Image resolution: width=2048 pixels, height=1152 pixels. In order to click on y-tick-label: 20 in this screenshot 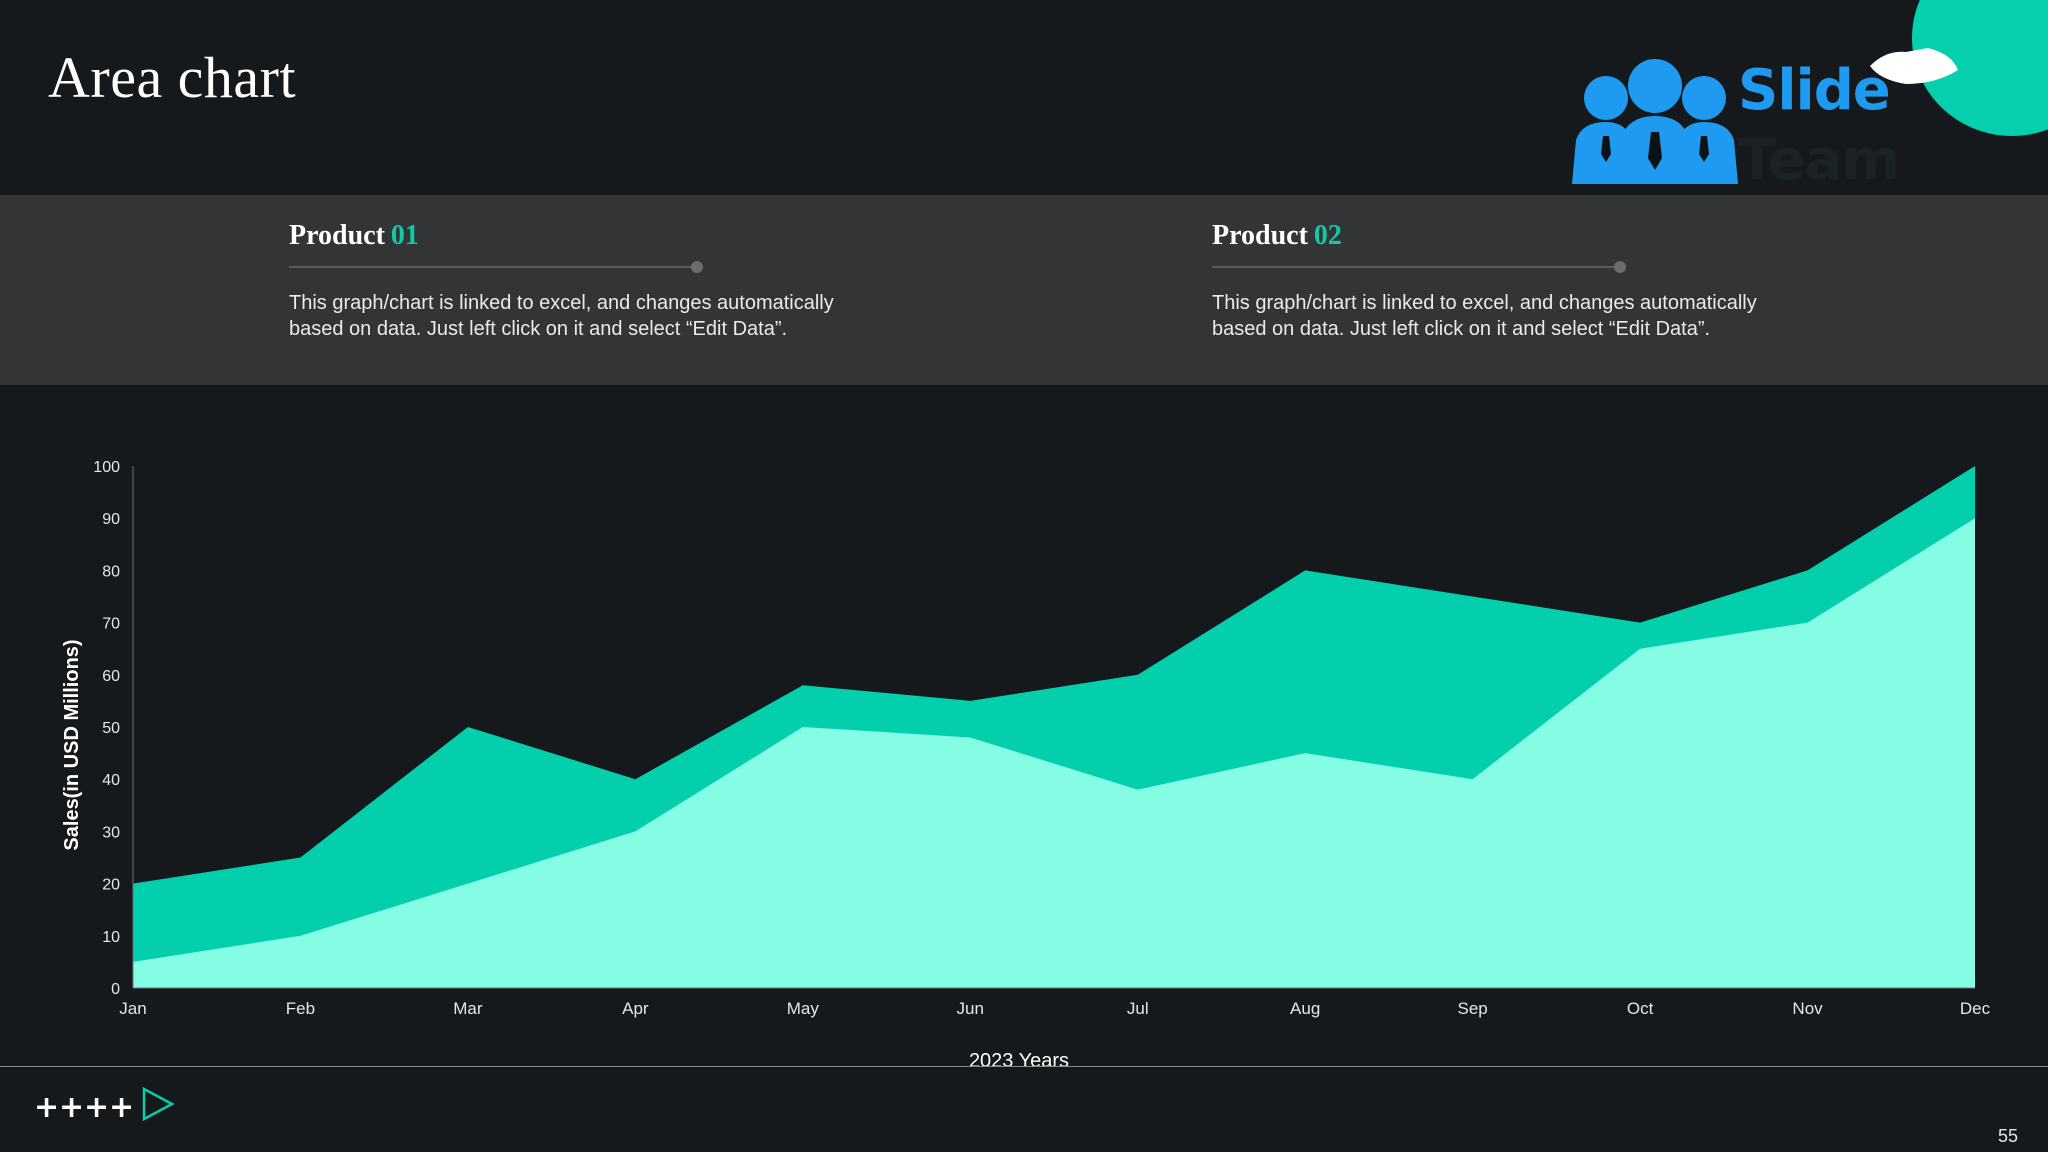, I will do `click(111, 885)`.